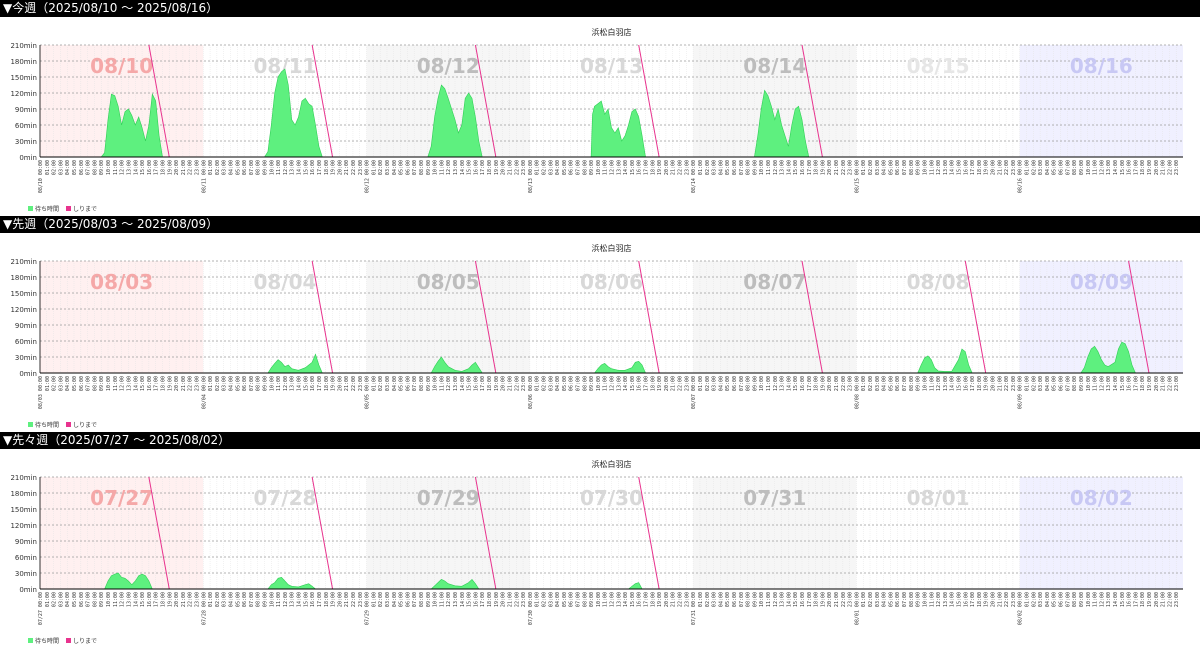  What do you see at coordinates (422, 599) in the screenshot?
I see `hour-tick-label: 08:00` at bounding box center [422, 599].